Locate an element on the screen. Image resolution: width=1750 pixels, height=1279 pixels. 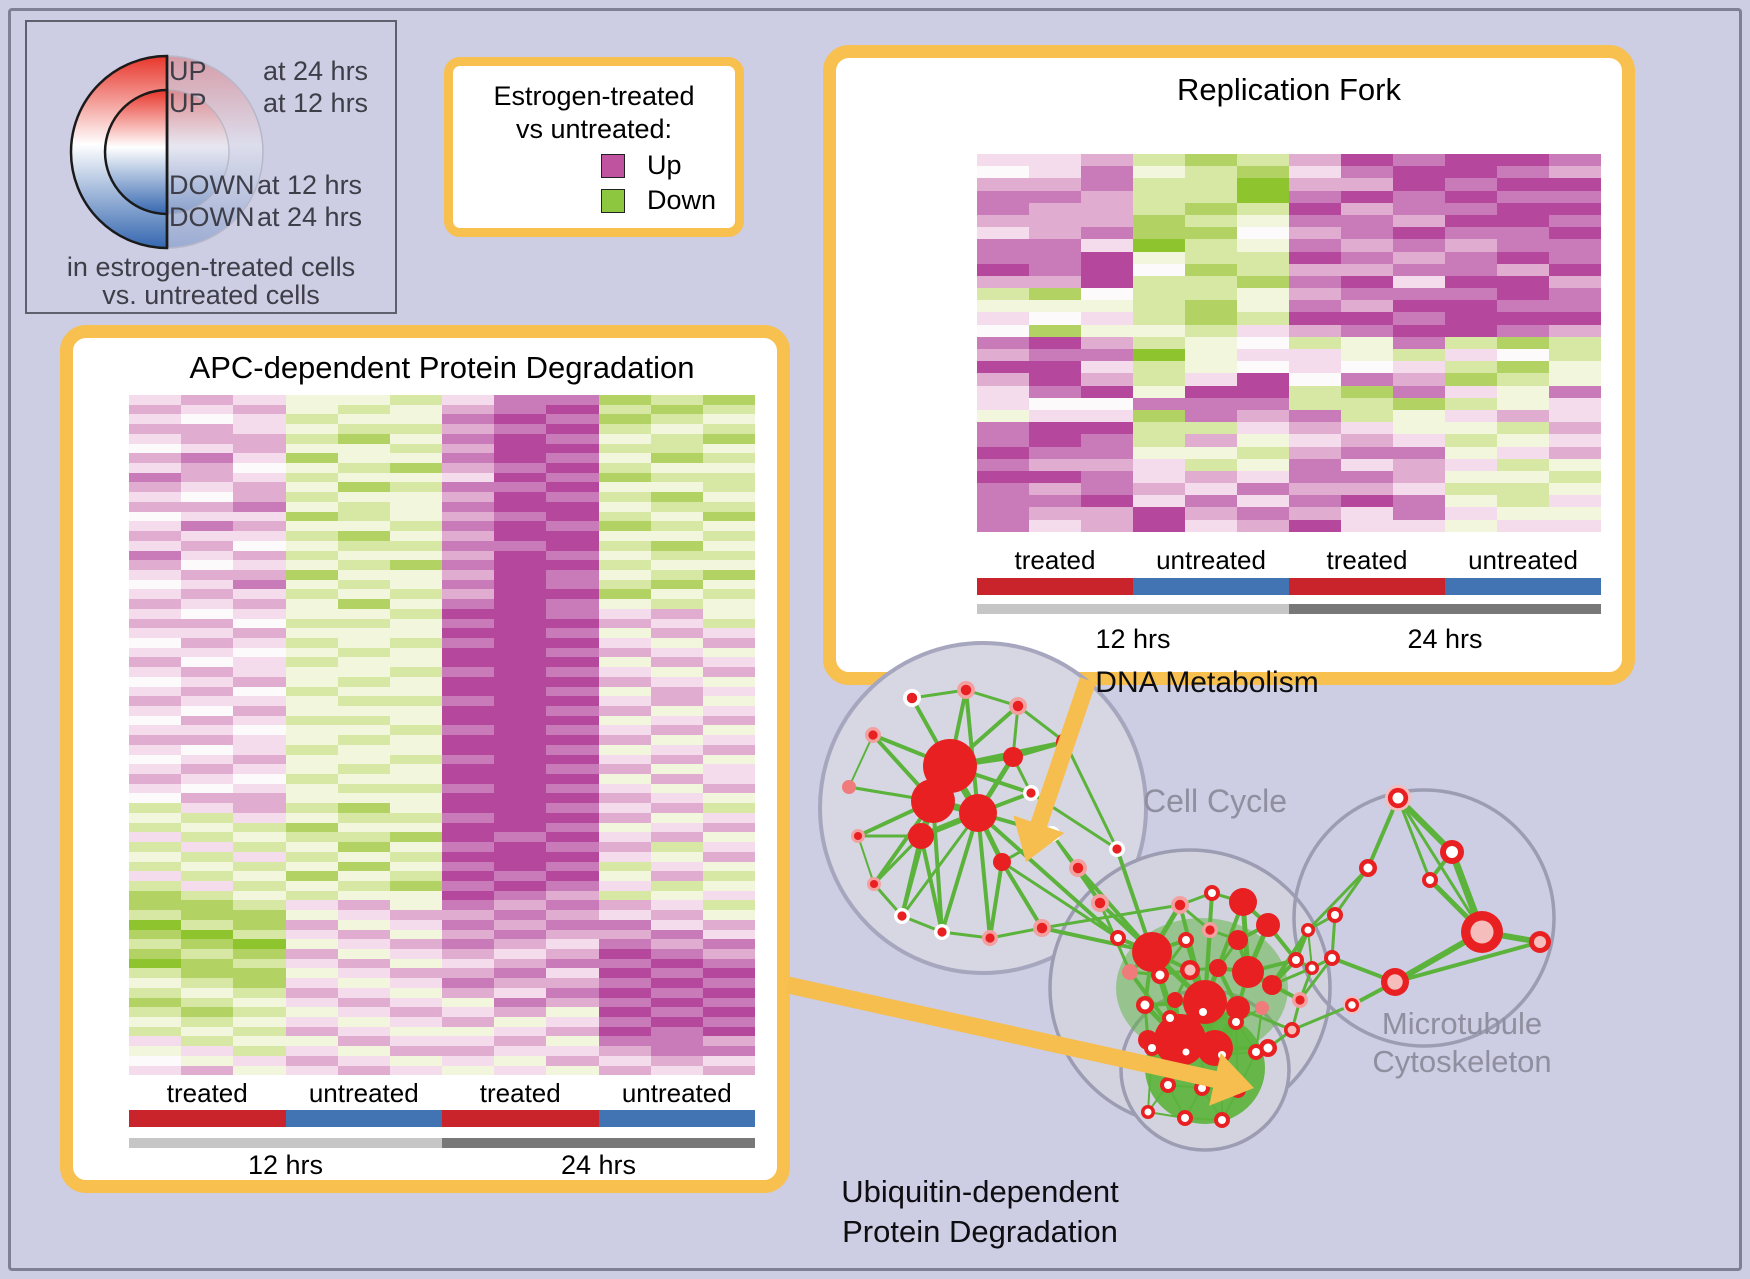
ring-up-24-label: UP is located at coordinates (188, 71).